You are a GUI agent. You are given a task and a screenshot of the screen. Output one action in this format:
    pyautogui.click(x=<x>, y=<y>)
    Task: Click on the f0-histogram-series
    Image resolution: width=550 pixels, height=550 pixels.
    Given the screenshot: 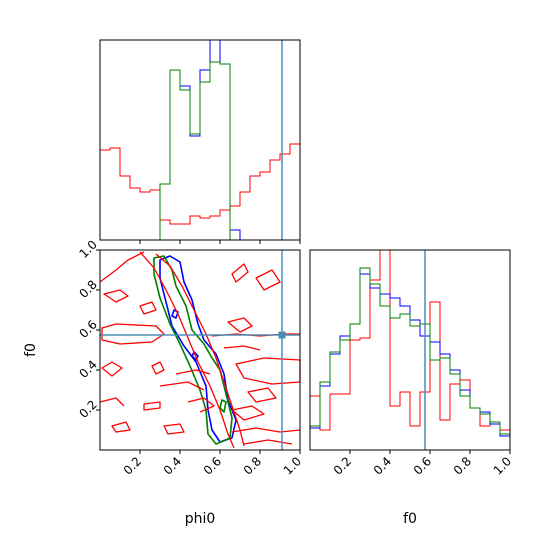 What is the action you would take?
    pyautogui.click(x=410, y=349)
    